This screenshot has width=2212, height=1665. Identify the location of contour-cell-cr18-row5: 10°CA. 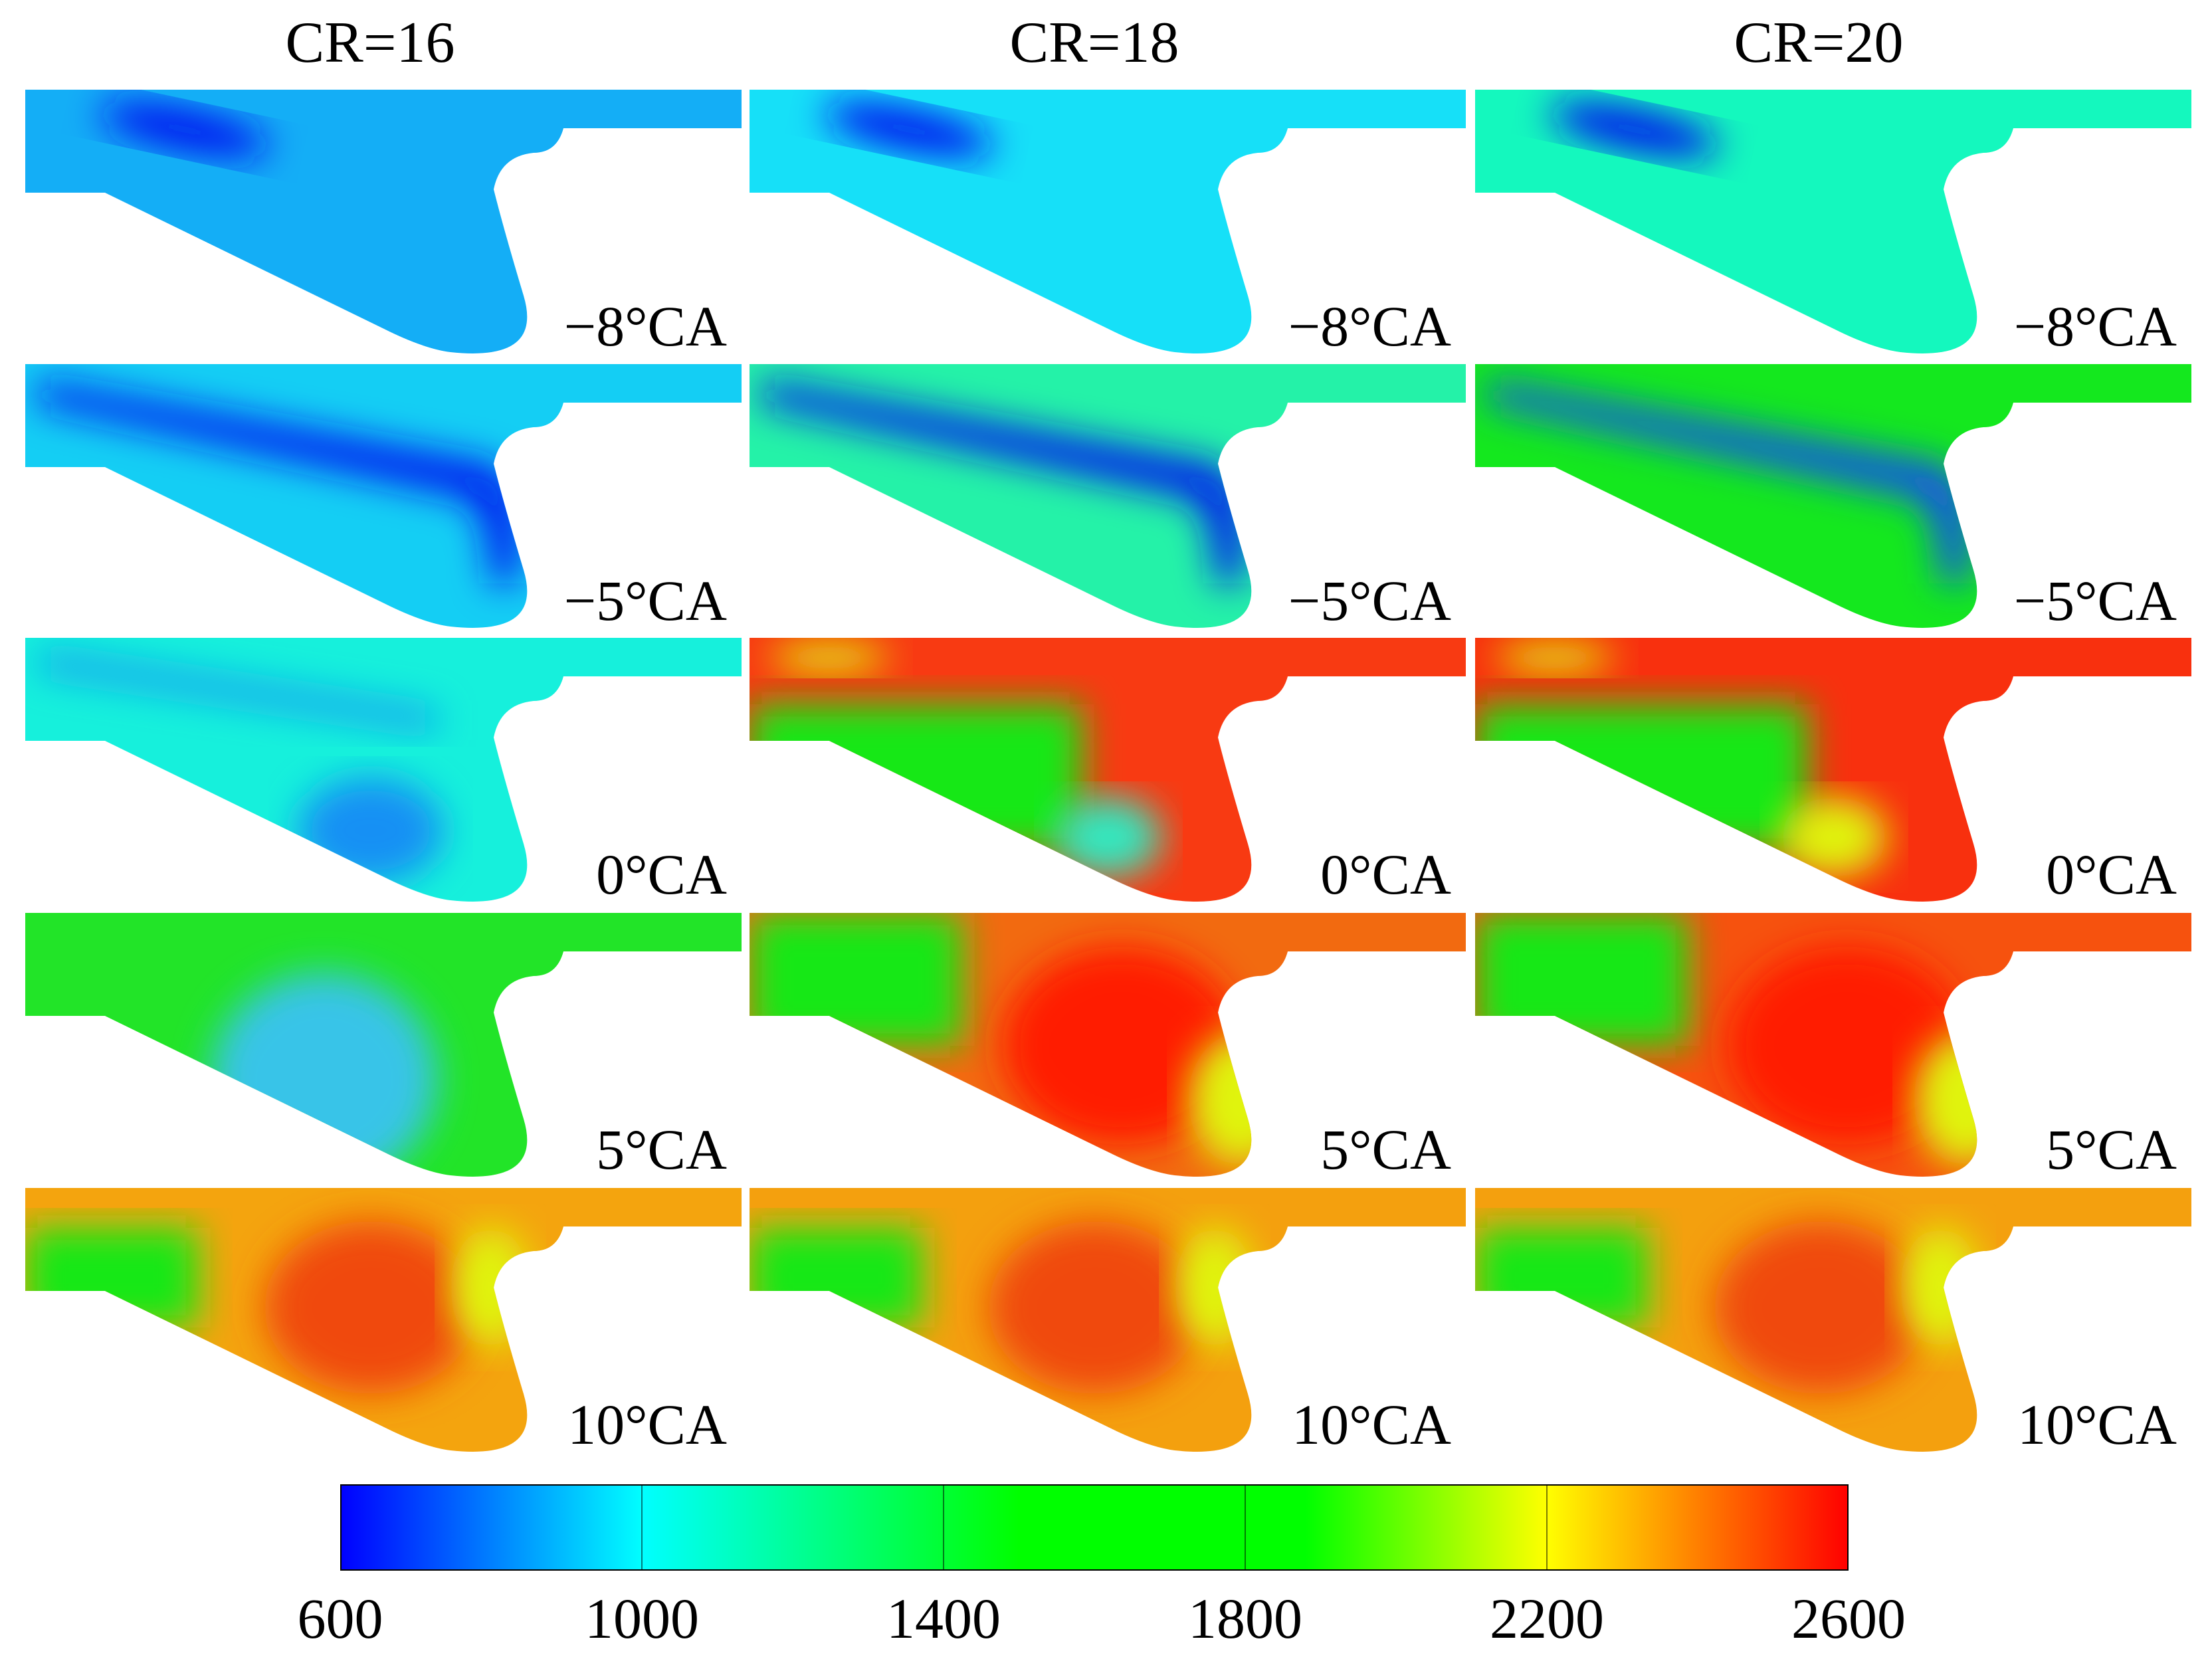
(1108, 1324).